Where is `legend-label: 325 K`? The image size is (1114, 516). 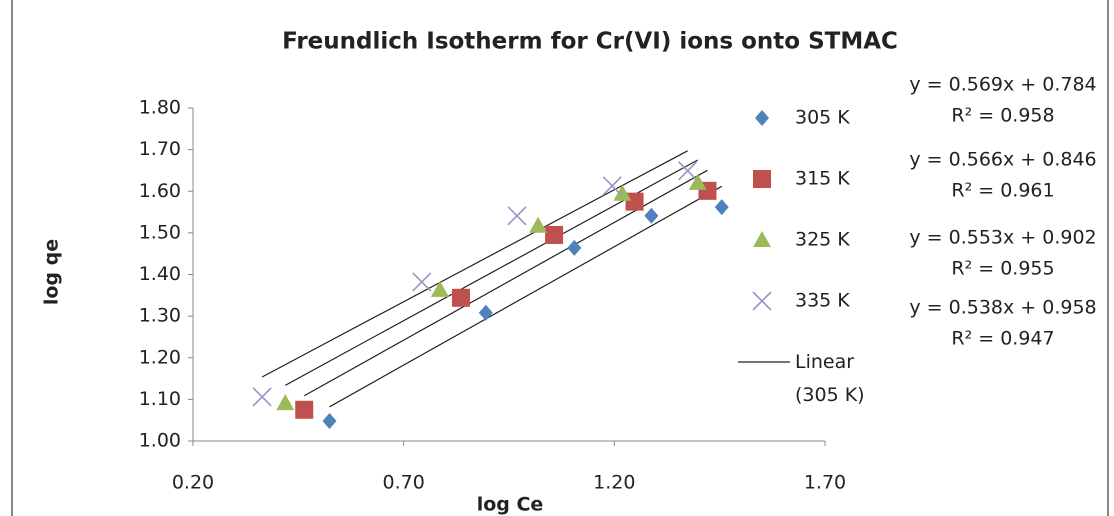
legend-label: 325 K is located at coordinates (822, 240).